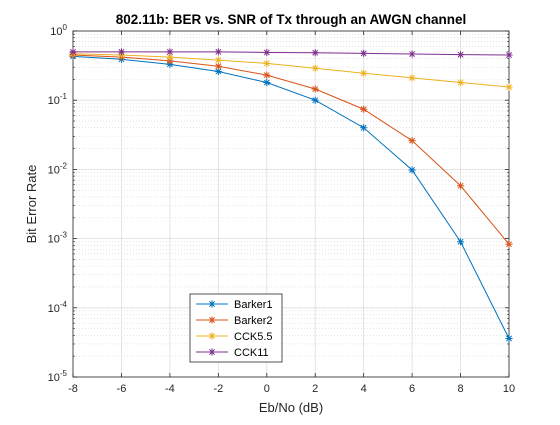 The height and width of the screenshot is (425, 560). What do you see at coordinates (253, 321) in the screenshot?
I see `legend-label: Barker2` at bounding box center [253, 321].